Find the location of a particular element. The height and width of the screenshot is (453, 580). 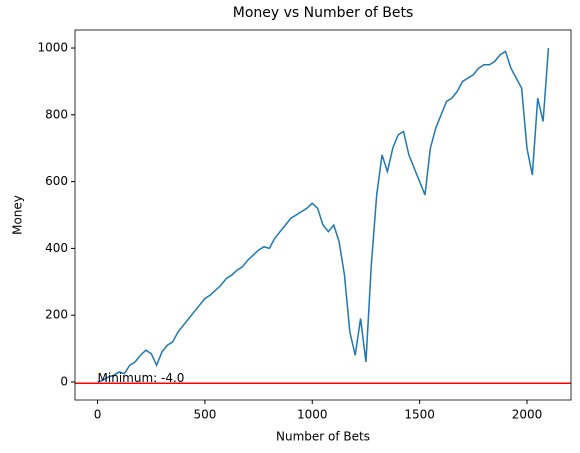

y-tick-label: 800 is located at coordinates (56, 114).